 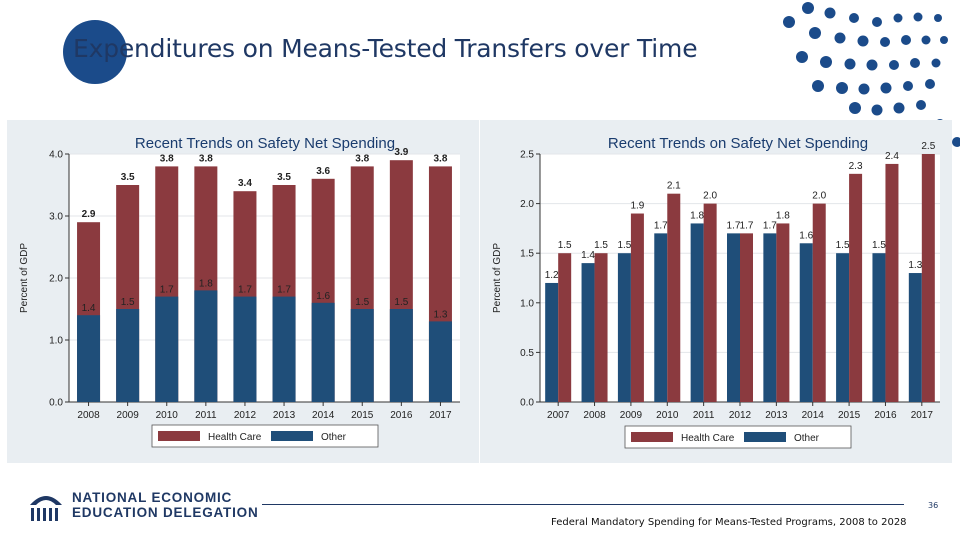 I want to click on data-label-health-care: 2.5, so click(x=928, y=146).